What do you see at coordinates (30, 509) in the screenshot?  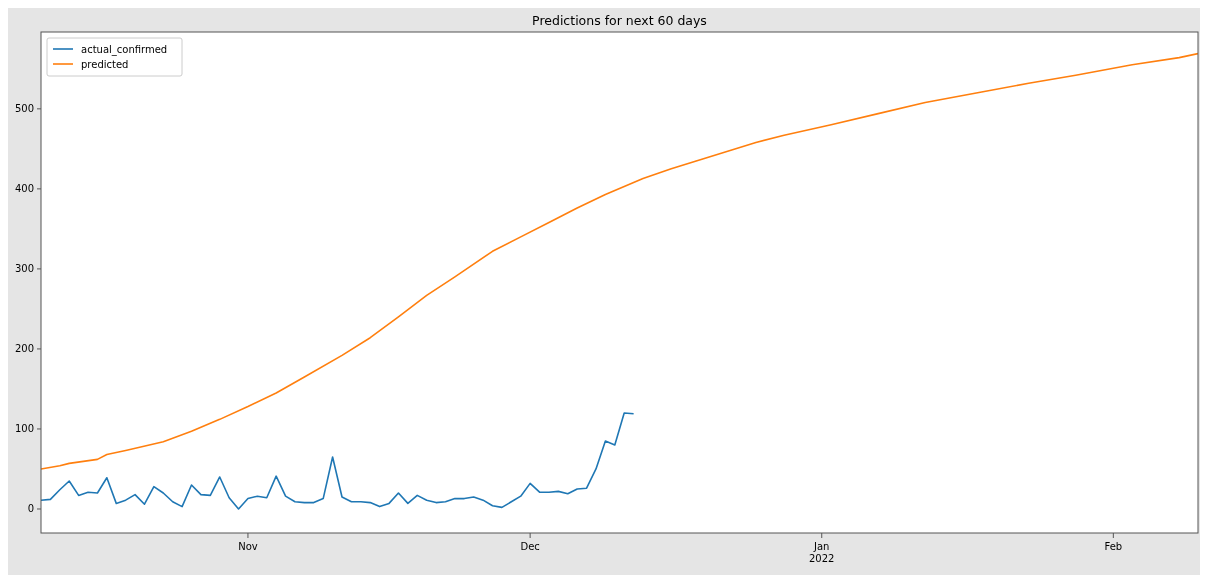 I see `y-tick-label: 0` at bounding box center [30, 509].